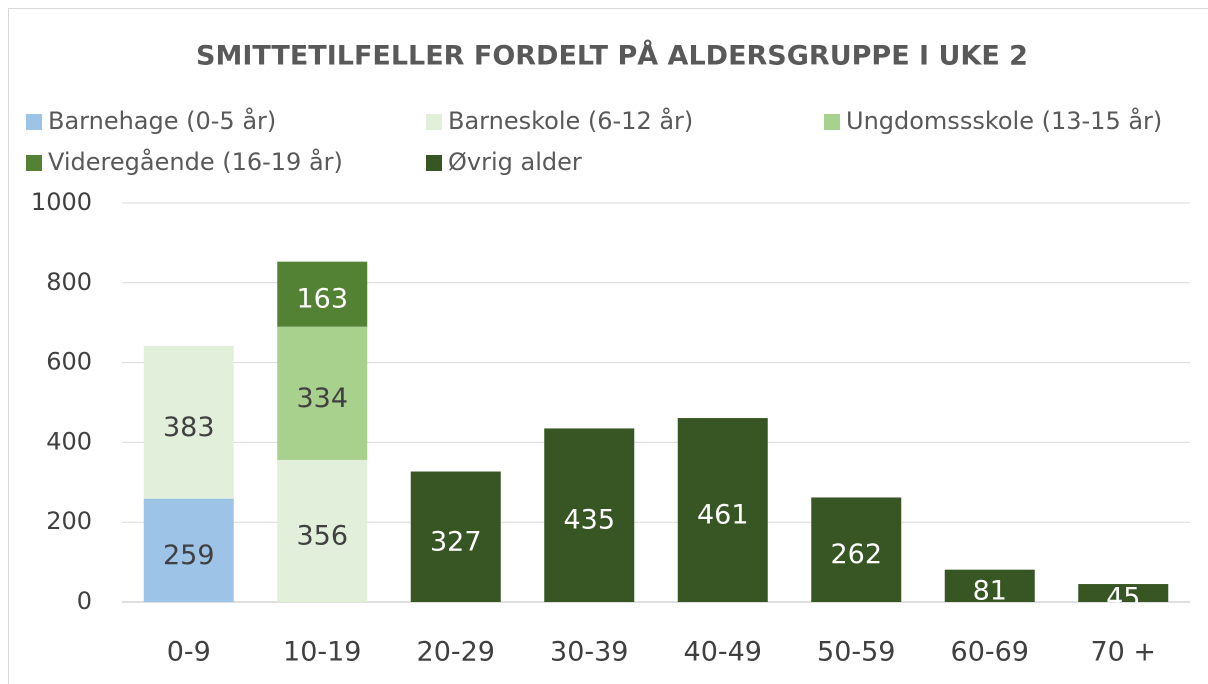 The image size is (1208, 684). Describe the element at coordinates (856, 652) in the screenshot. I see `x-tick-label: 50-59` at that location.